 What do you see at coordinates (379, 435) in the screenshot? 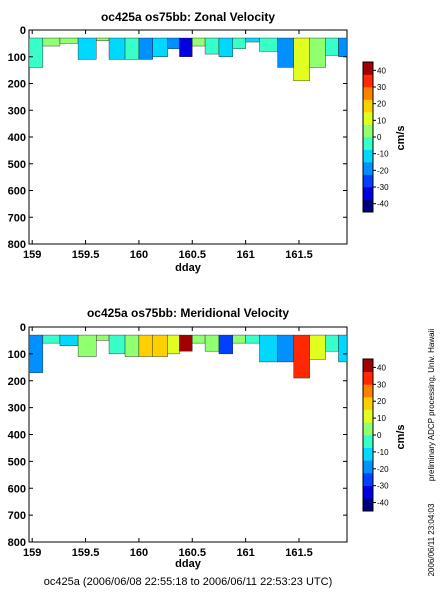
I see `colorbar-tick-label: 0` at bounding box center [379, 435].